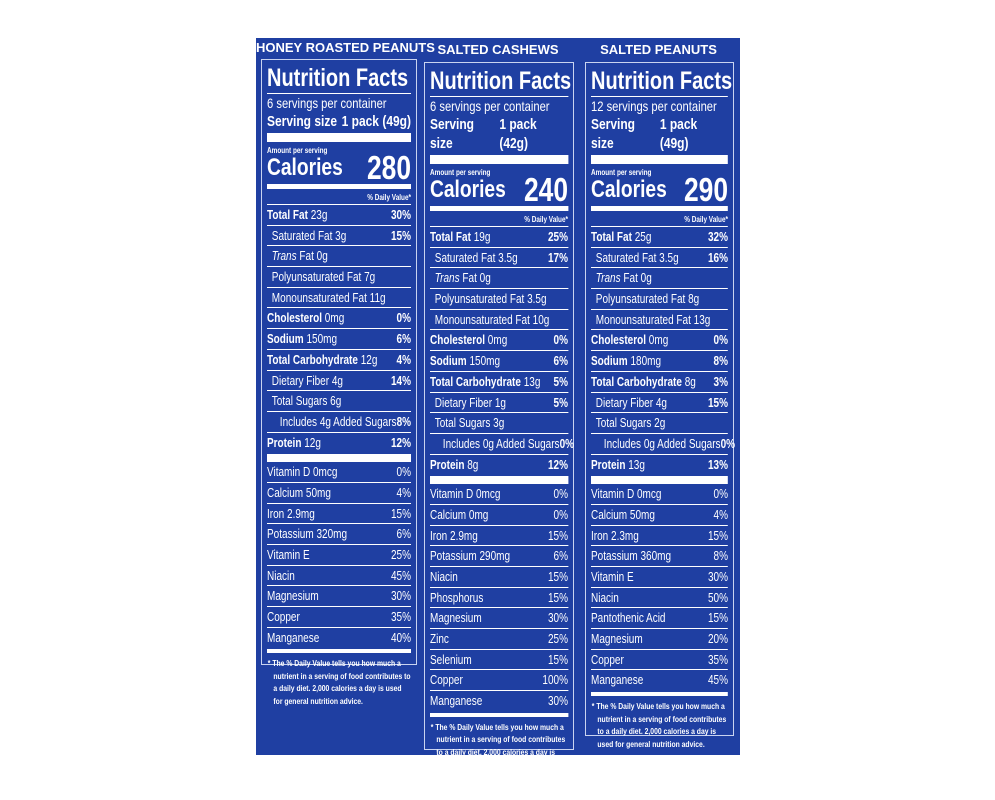  I want to click on nutrient-label: Trans Fat 0g, so click(624, 278).